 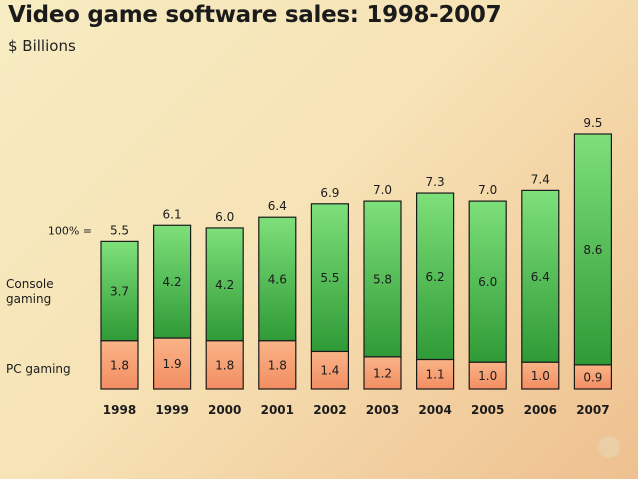 I want to click on x-tick-1999: 1999, so click(x=171, y=410).